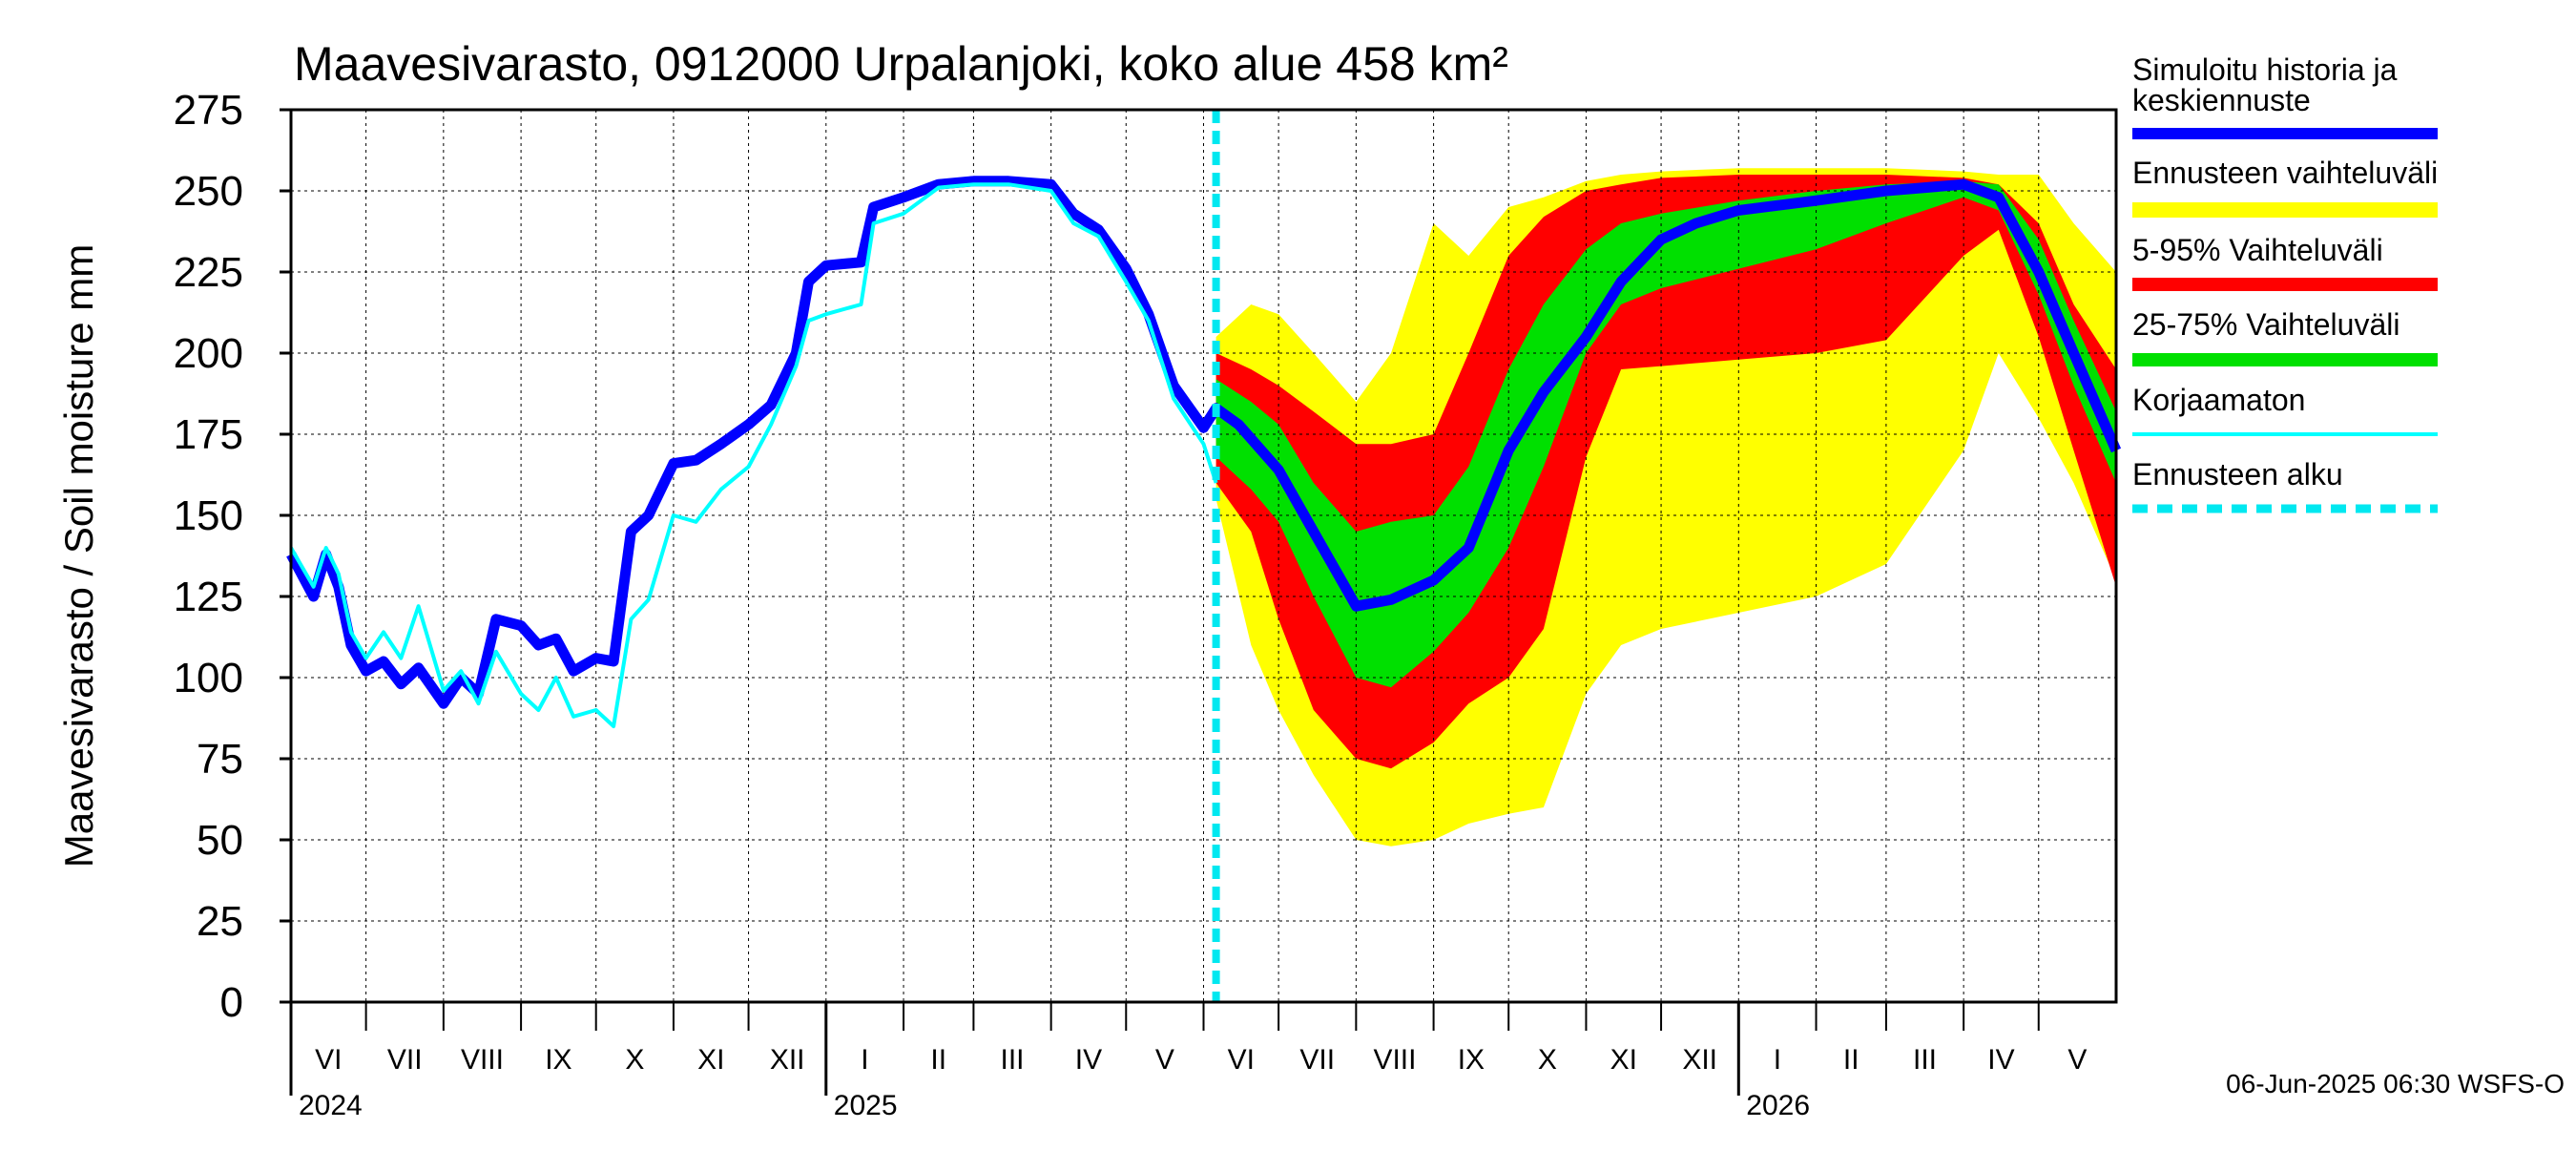 The image size is (2576, 1150). I want to click on legend-label: Korjaamaton, so click(2218, 400).